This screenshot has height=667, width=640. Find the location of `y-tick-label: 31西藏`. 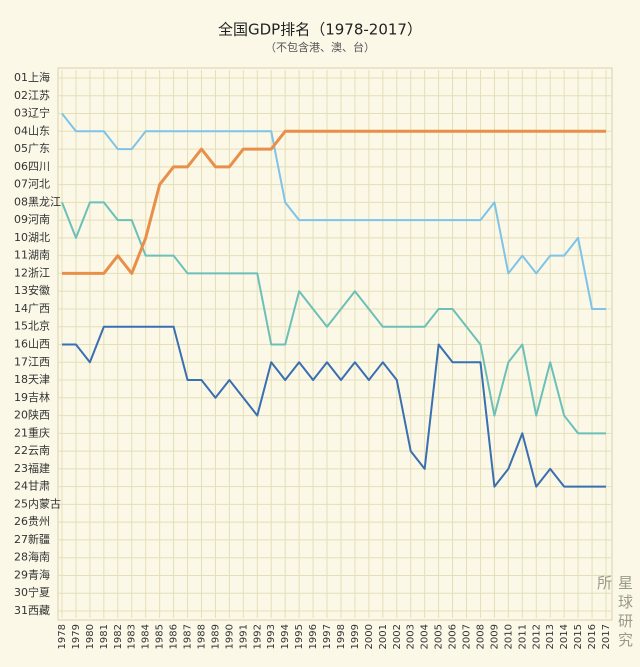

y-tick-label: 31西藏 is located at coordinates (32, 610).